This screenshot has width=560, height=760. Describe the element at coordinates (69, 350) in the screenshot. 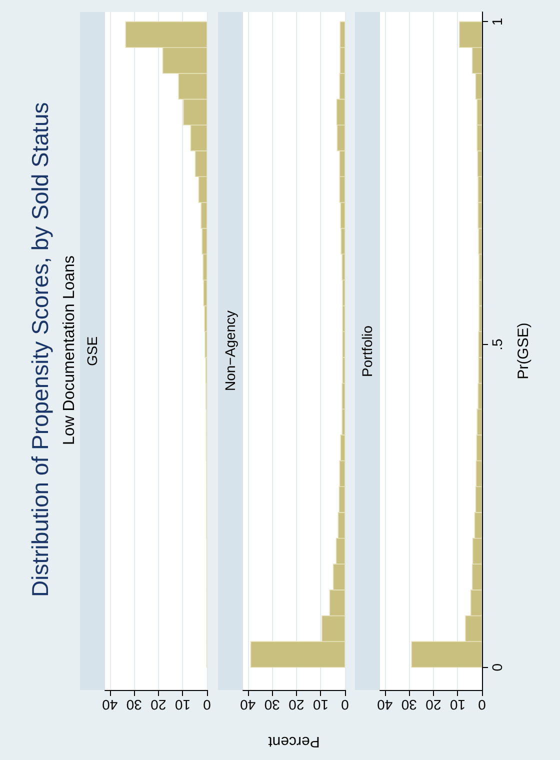

I see `text: Low Documentation Loans` at that location.